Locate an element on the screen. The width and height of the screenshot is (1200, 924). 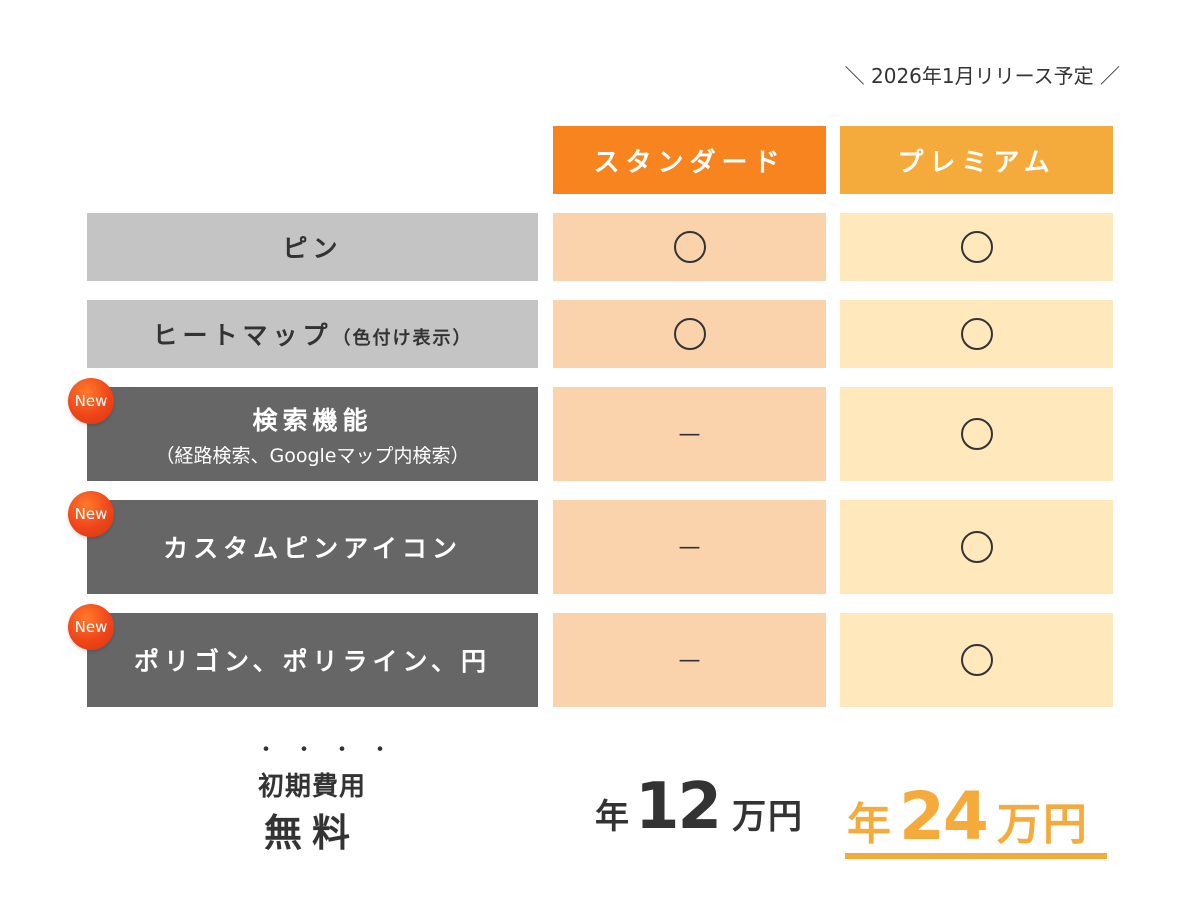
feature-note: （経路検索、Googleマップ内検索） is located at coordinates (312, 455).